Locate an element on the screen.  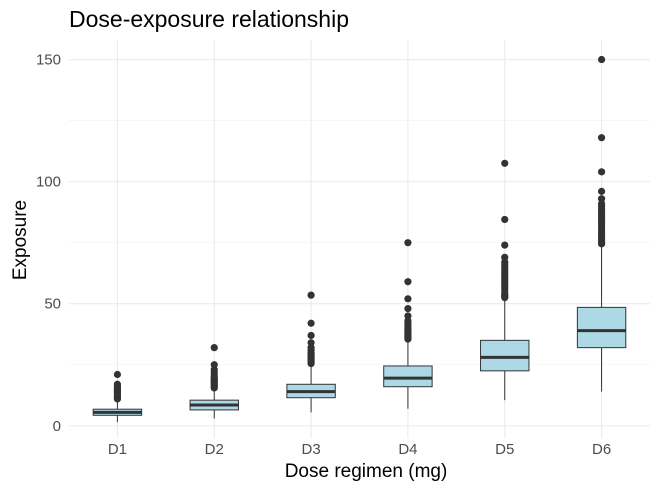
y-axis-label: Exposure is located at coordinates (20, 240).